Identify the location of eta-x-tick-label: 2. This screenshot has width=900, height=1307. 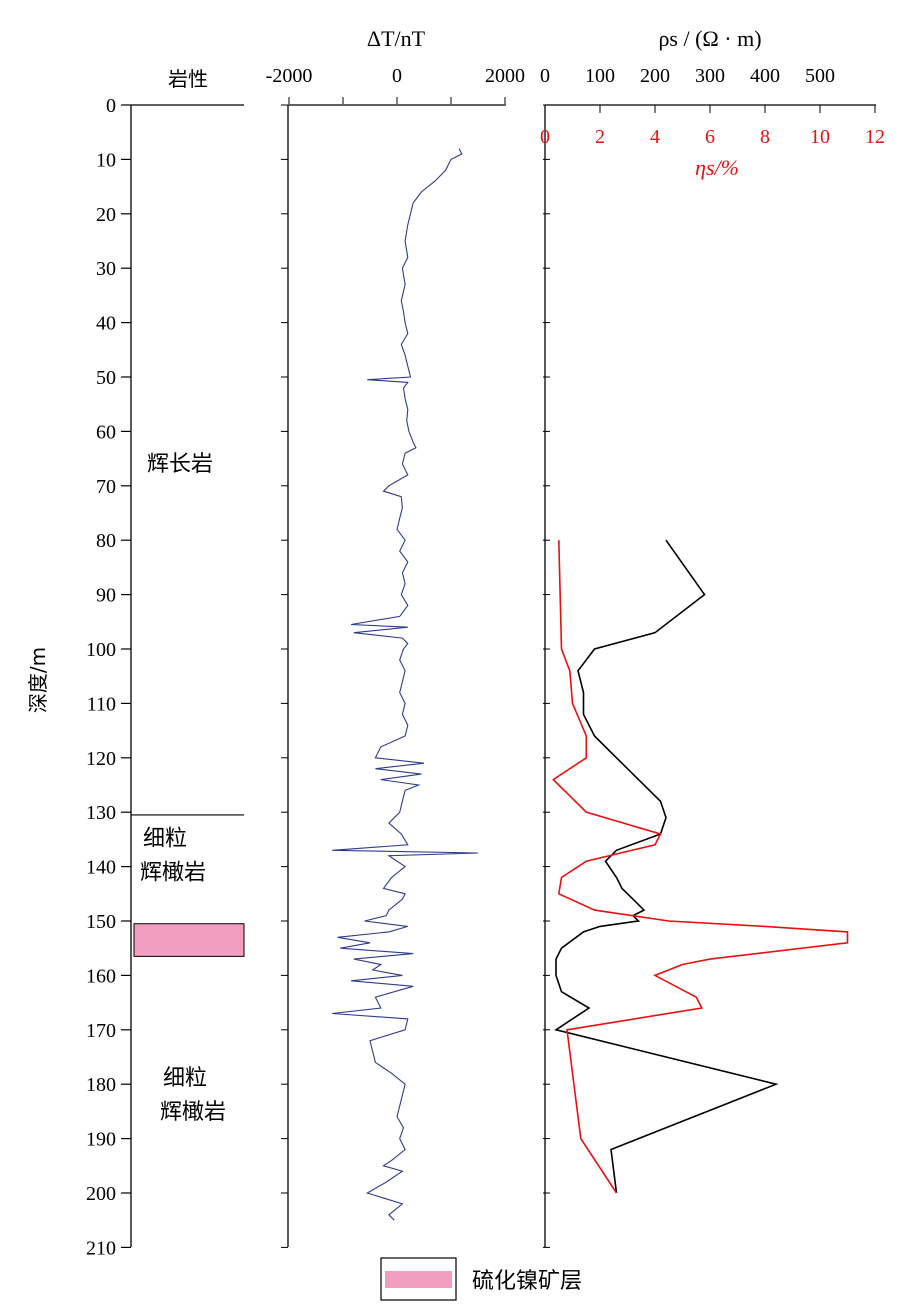
(600, 137).